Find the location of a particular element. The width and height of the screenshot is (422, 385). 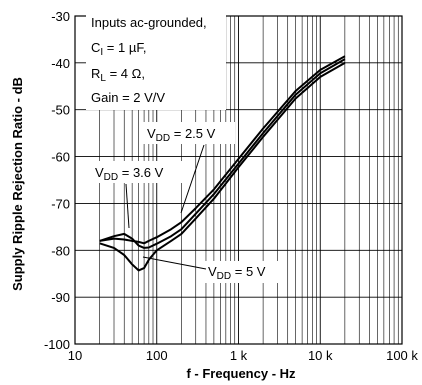

x-tick-label: 1 k is located at coordinates (239, 355).